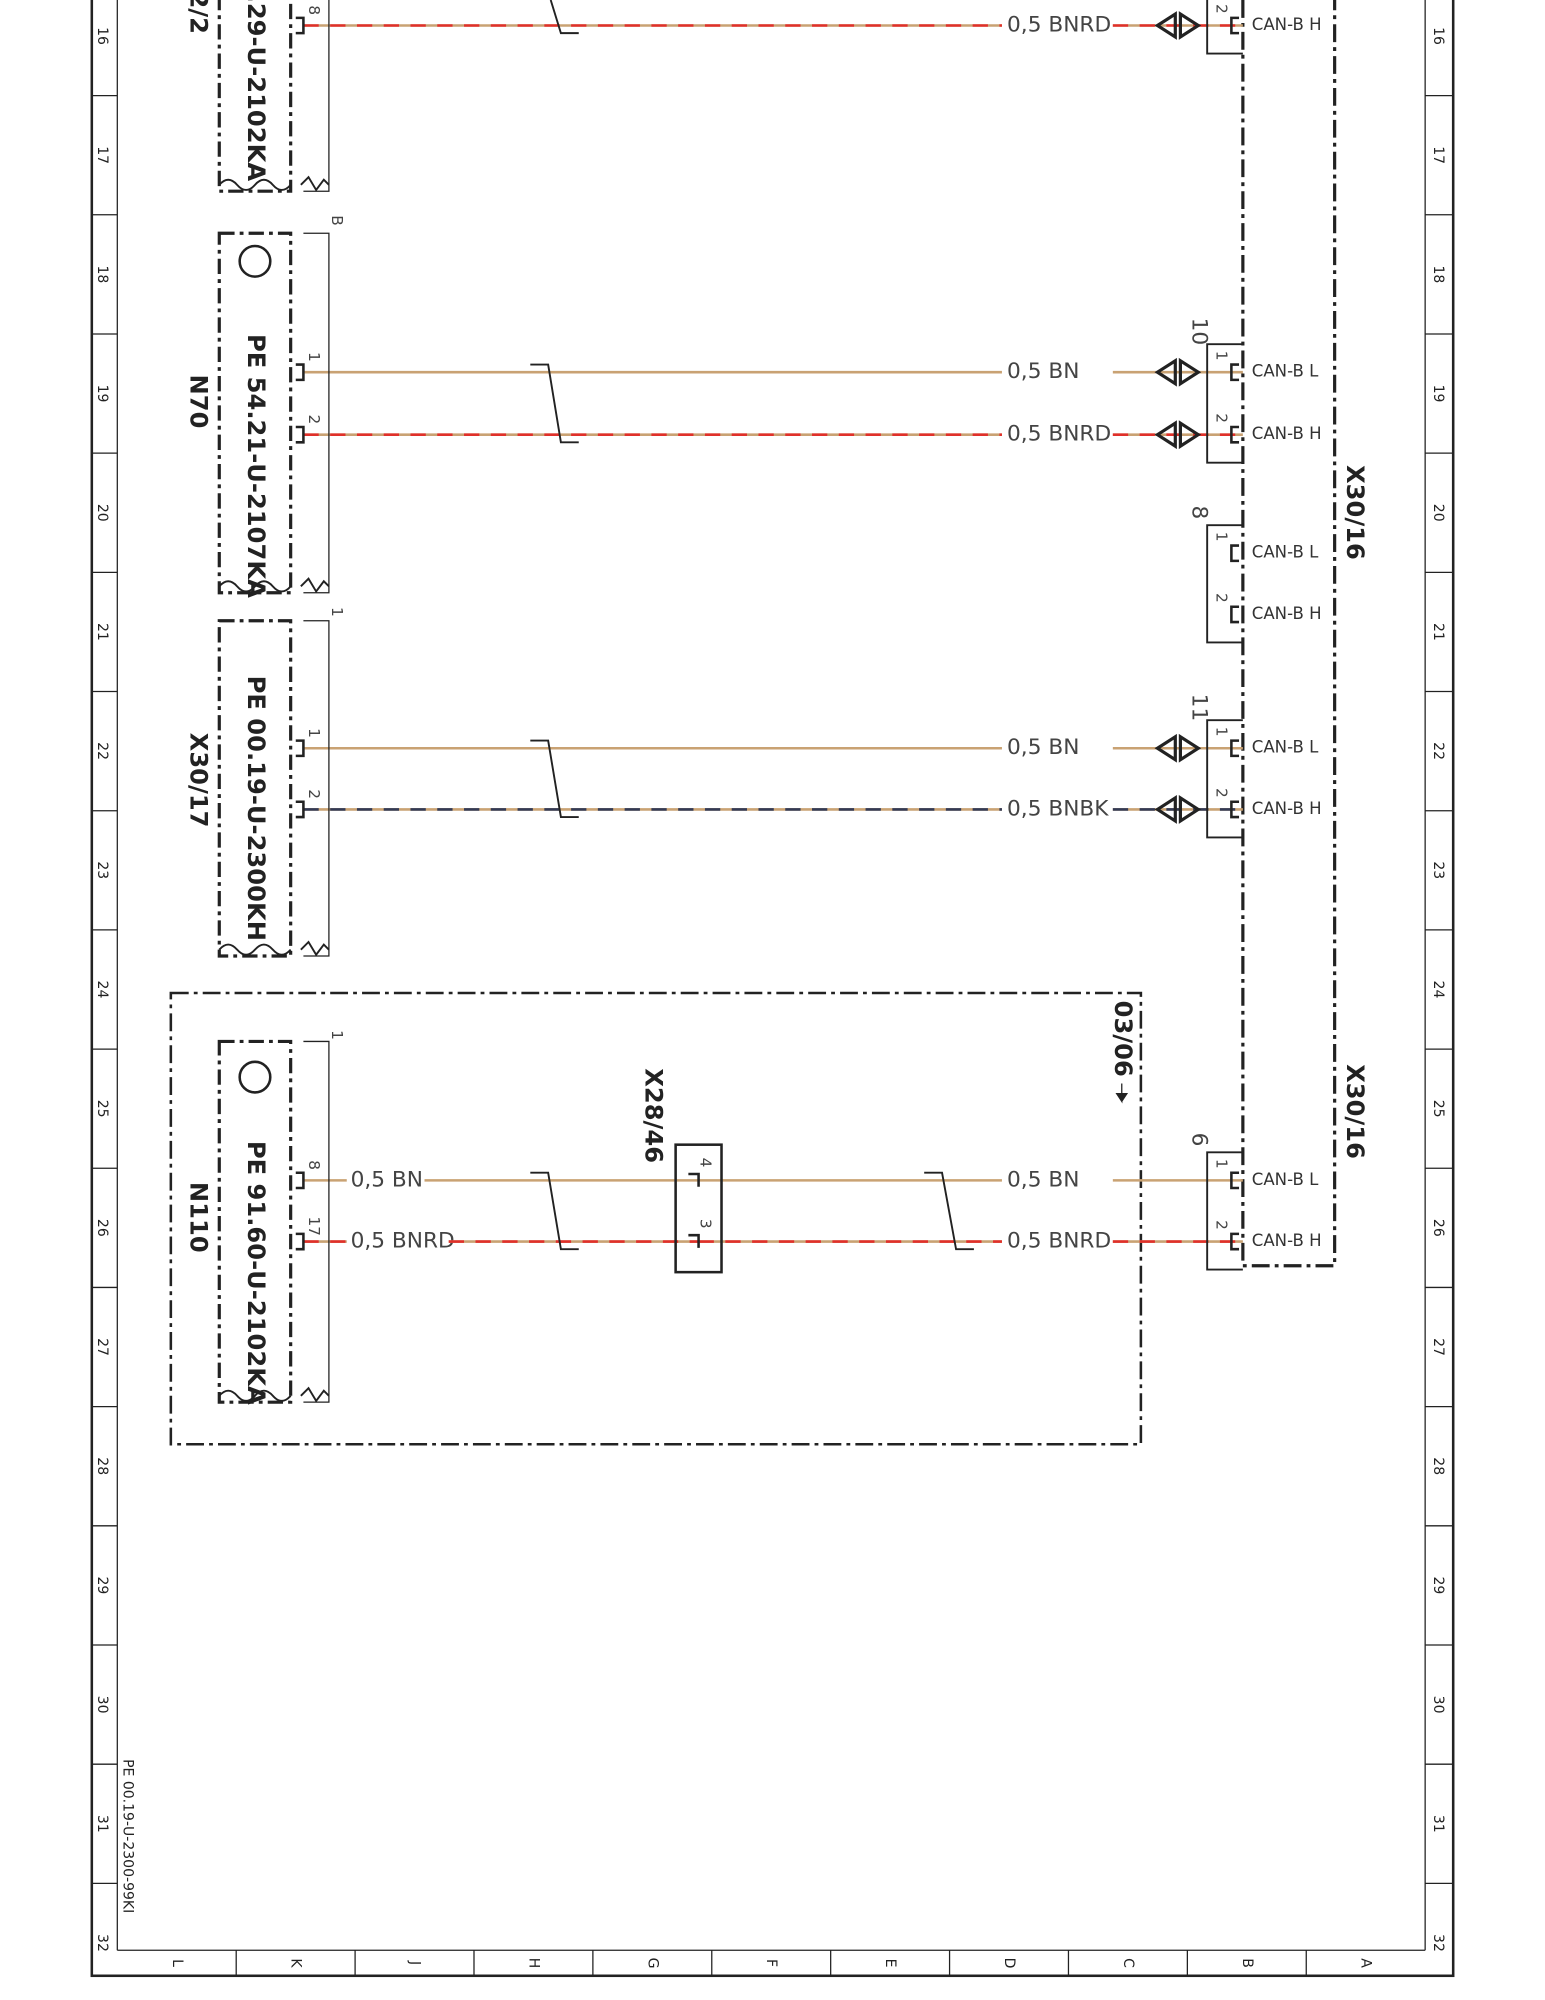  I want to click on component-tag: 1, so click(337, 612).